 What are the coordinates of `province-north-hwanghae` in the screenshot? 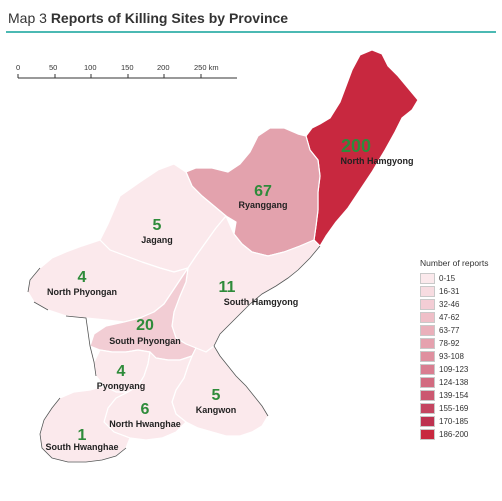 It's located at (148, 396).